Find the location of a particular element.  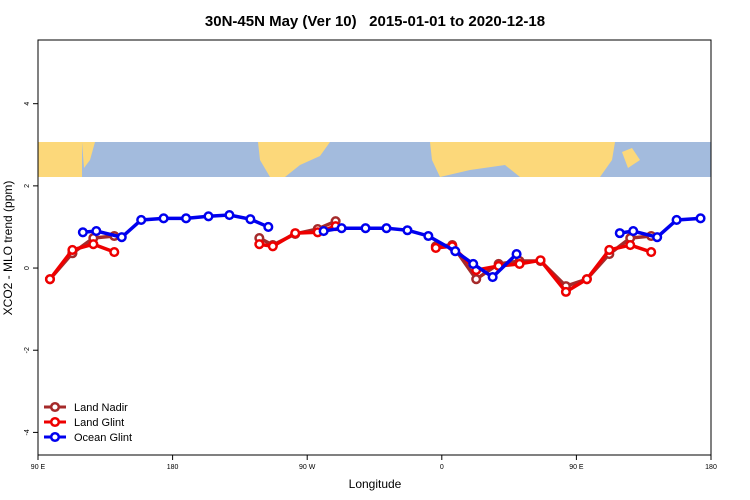

y-tick-label: -4 is located at coordinates (27, 432).